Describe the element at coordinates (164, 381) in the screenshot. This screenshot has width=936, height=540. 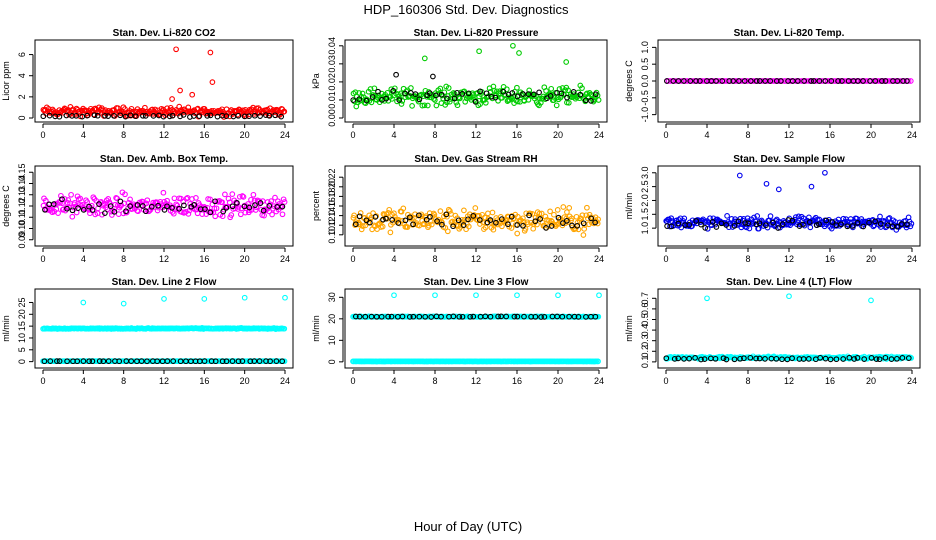
I see `x-tick-label: 12` at that location.